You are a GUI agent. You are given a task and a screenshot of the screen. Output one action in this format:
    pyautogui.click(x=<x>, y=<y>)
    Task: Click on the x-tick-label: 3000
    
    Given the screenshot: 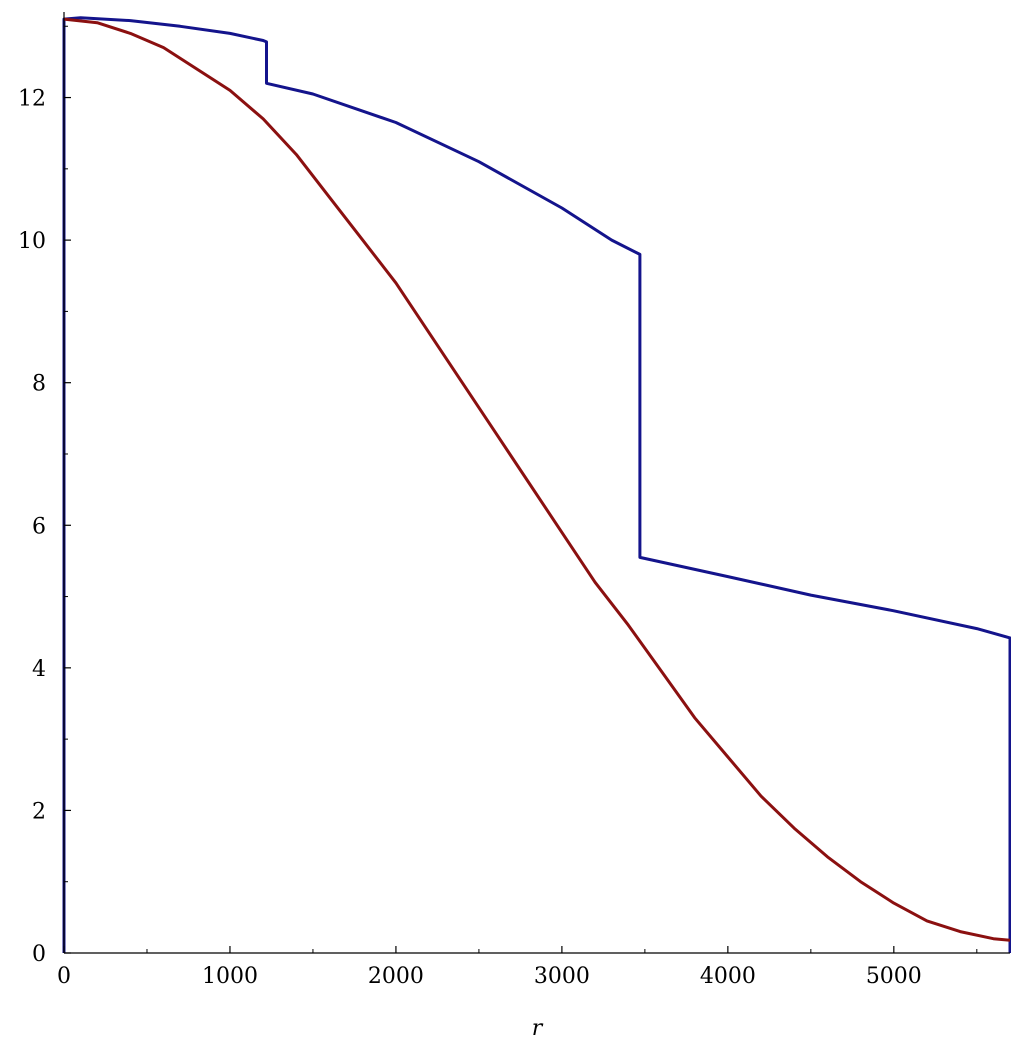 What is the action you would take?
    pyautogui.click(x=562, y=976)
    